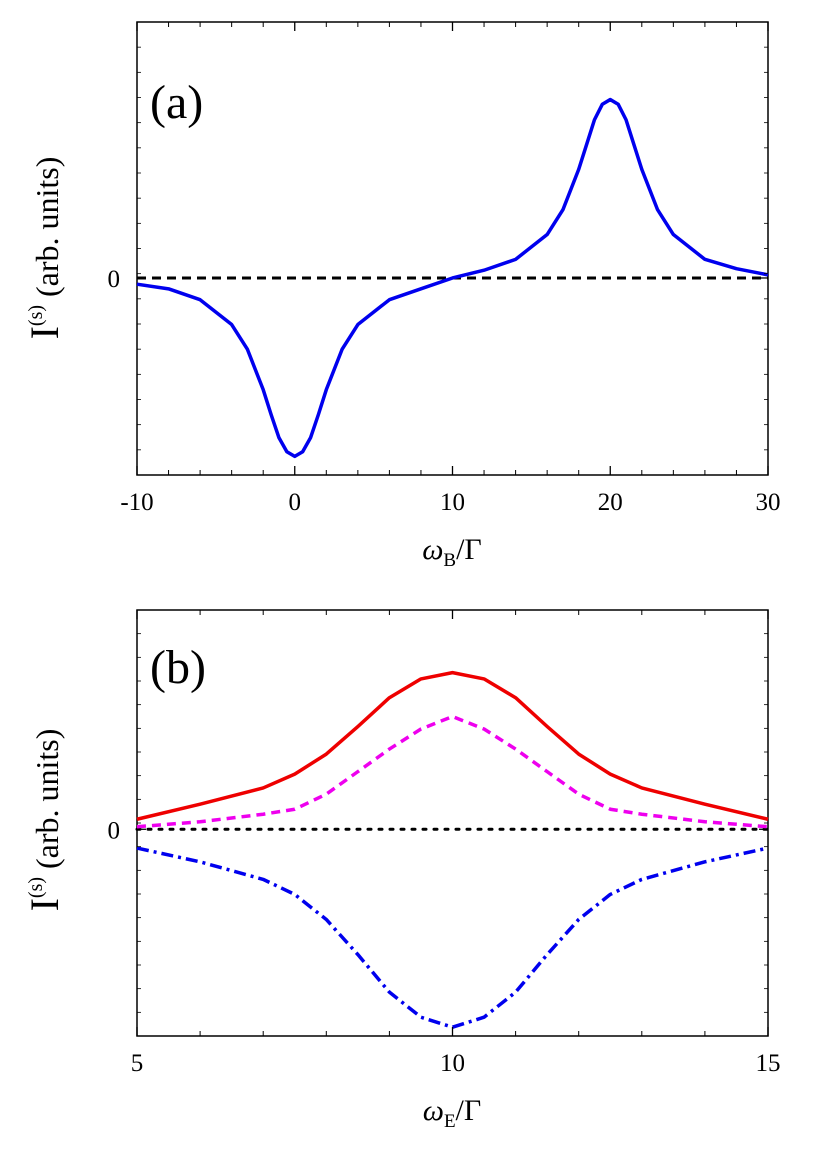  Describe the element at coordinates (449, 560) in the screenshot. I see `x-axis-subscript: B` at that location.